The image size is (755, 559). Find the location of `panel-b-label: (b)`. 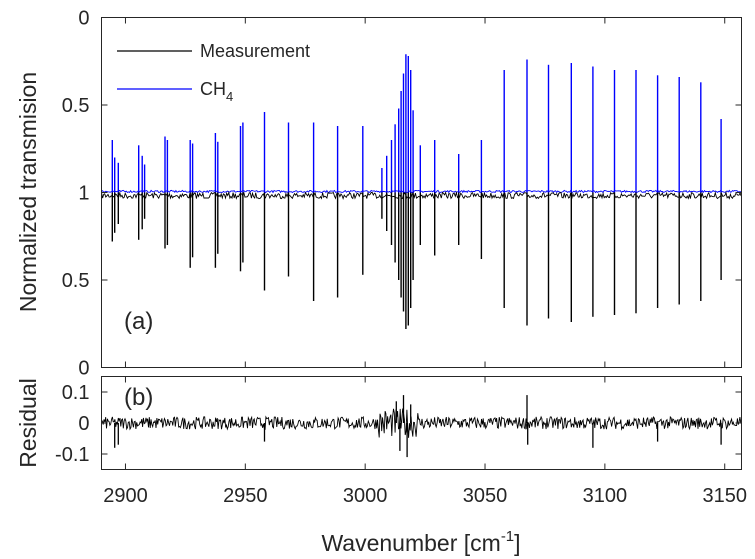

panel-b-label: (b) is located at coordinates (138, 397).